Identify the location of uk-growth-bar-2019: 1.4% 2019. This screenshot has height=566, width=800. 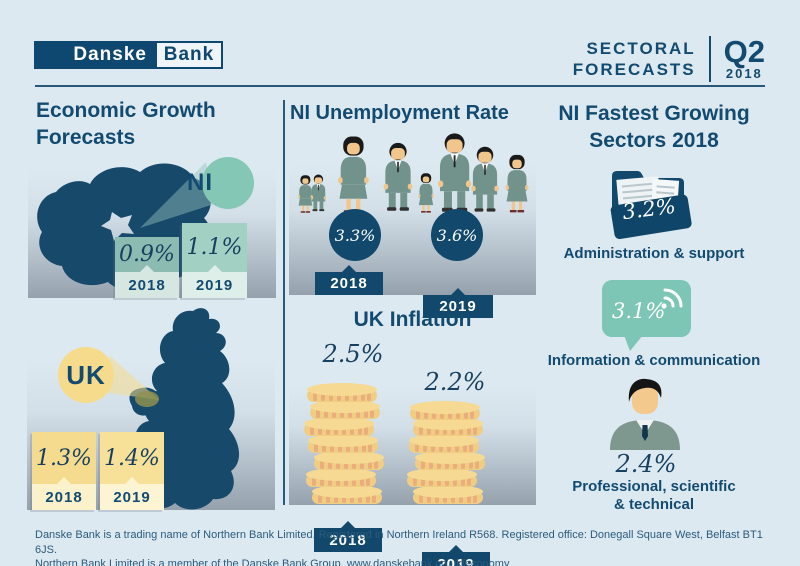
(132, 471).